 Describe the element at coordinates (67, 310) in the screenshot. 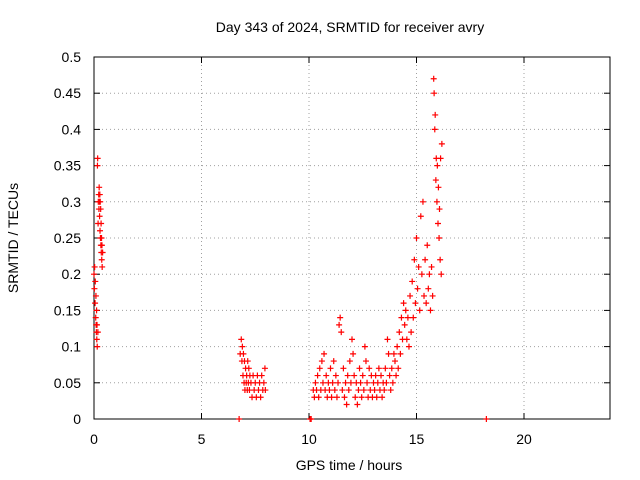

I see `y-tick-label: 0.15` at that location.